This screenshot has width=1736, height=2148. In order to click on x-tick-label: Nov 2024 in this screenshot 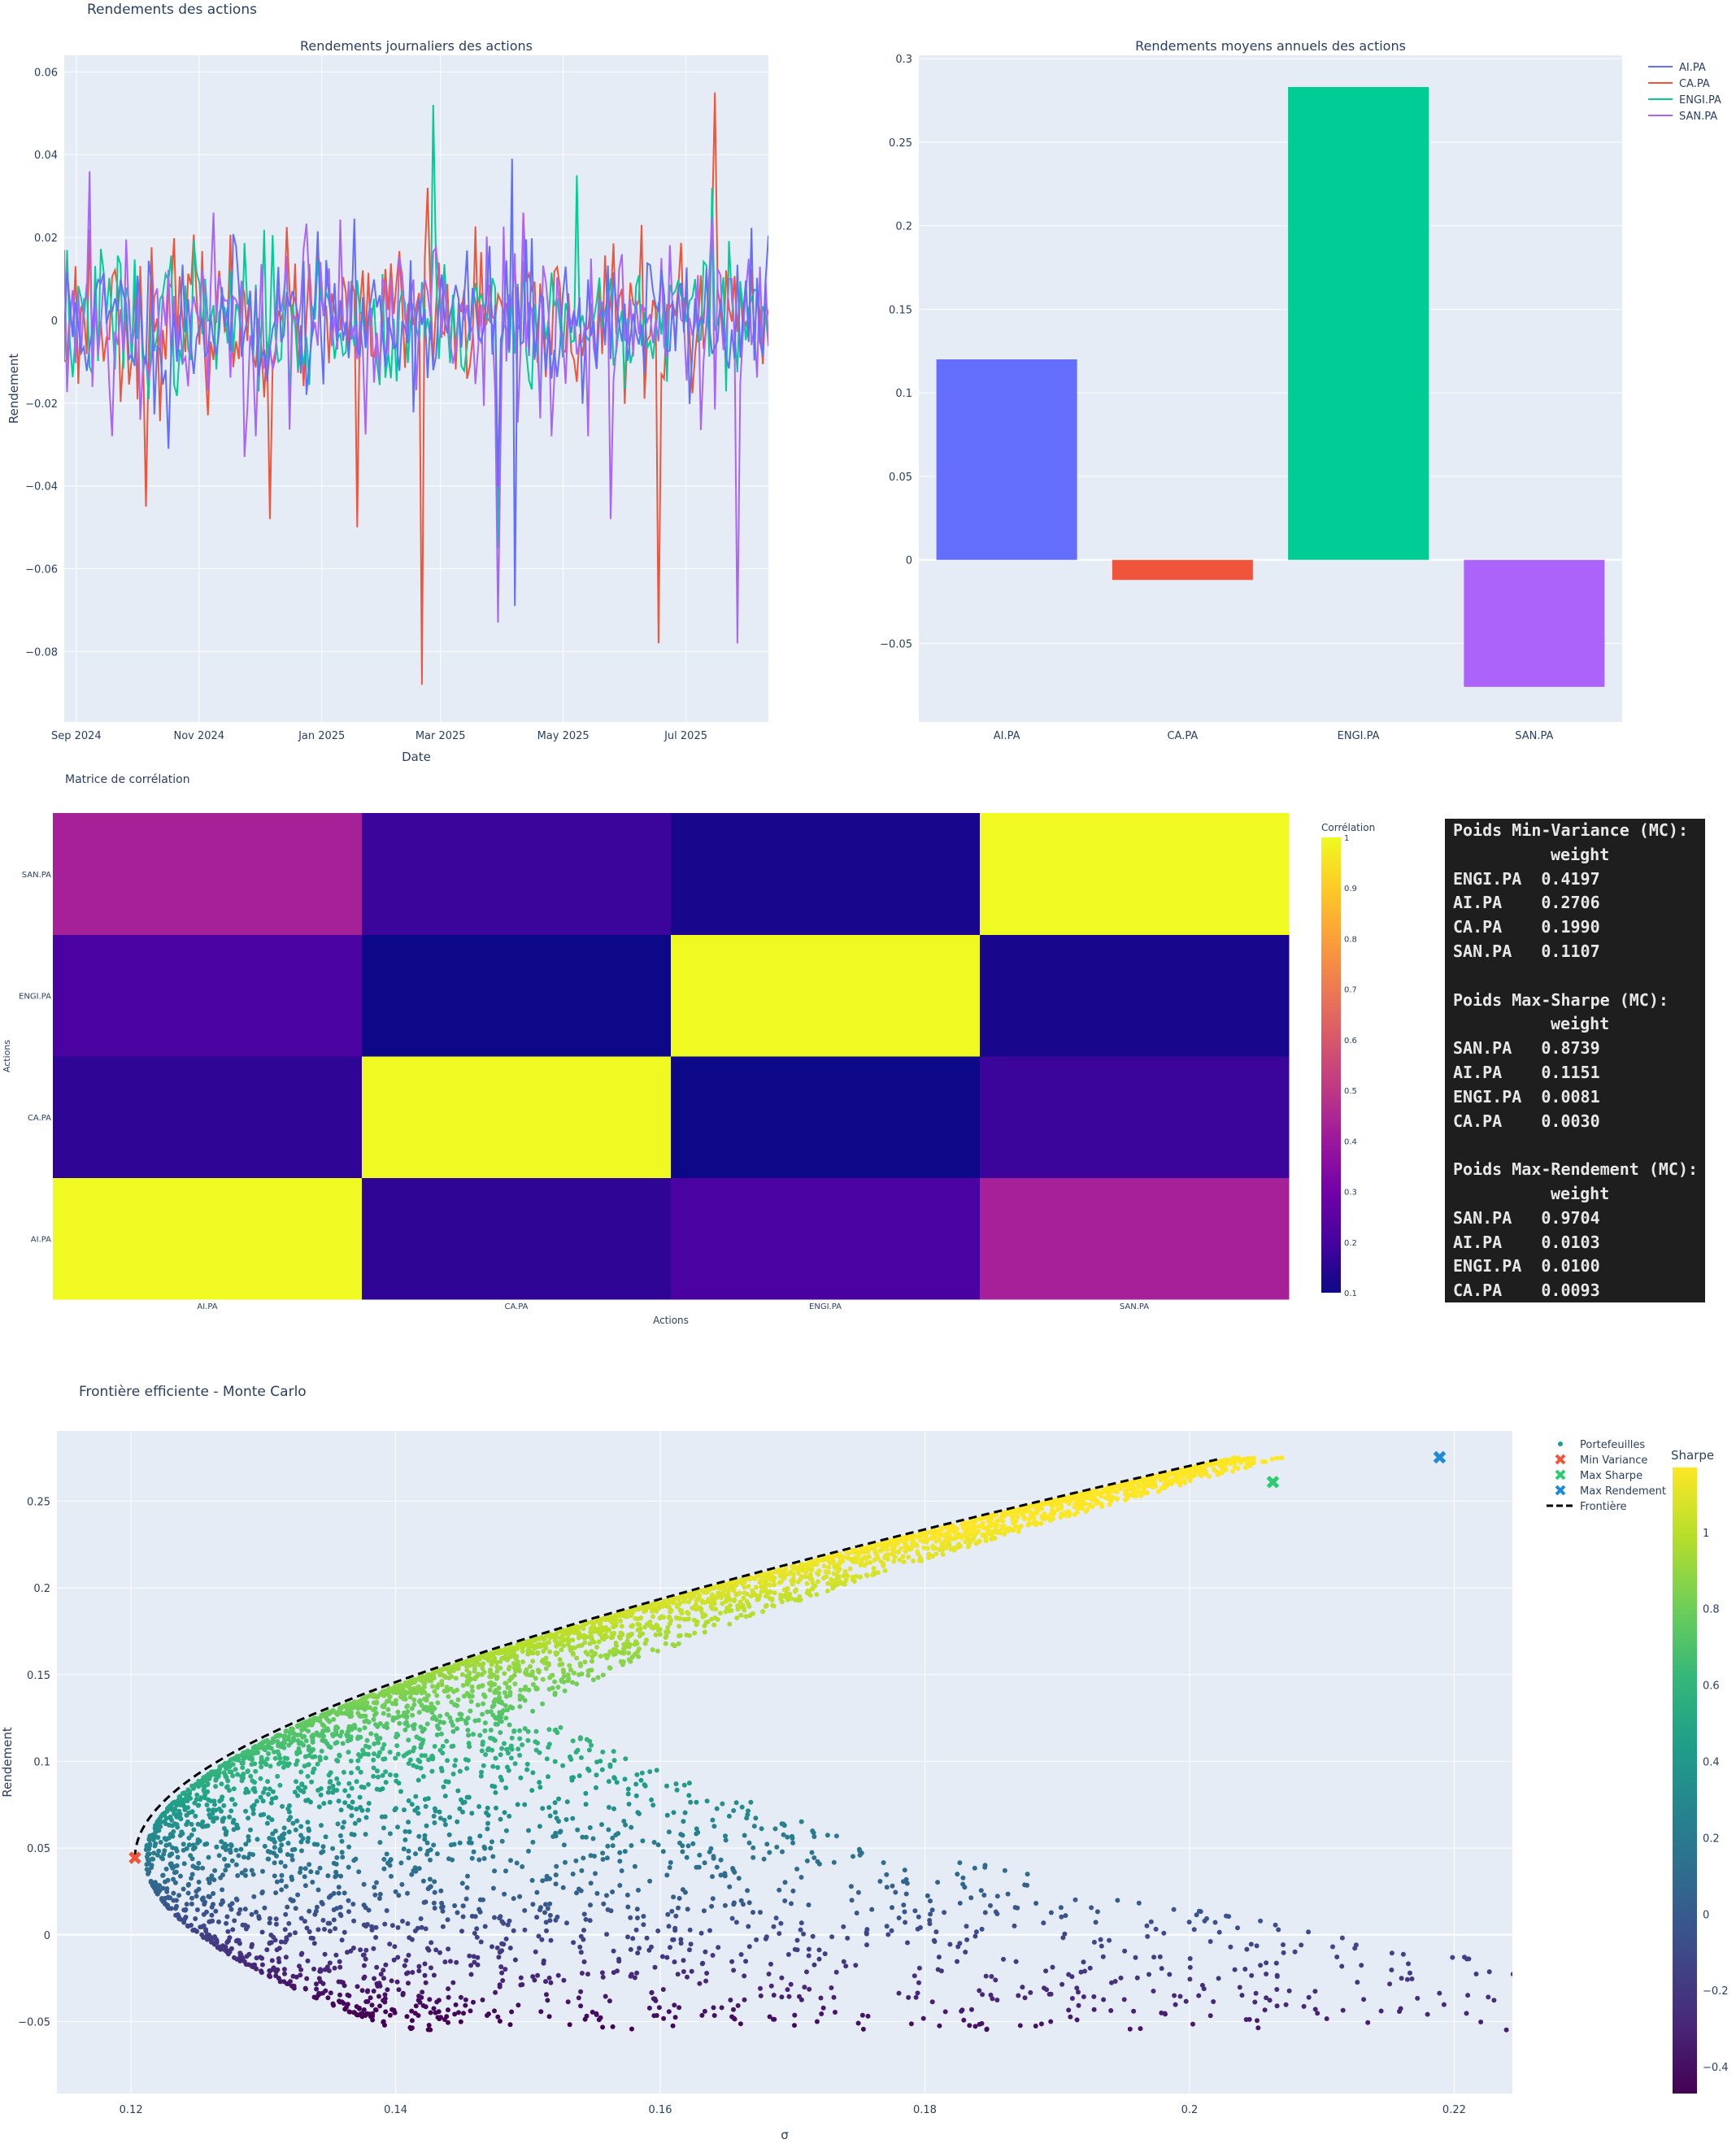, I will do `click(198, 736)`.